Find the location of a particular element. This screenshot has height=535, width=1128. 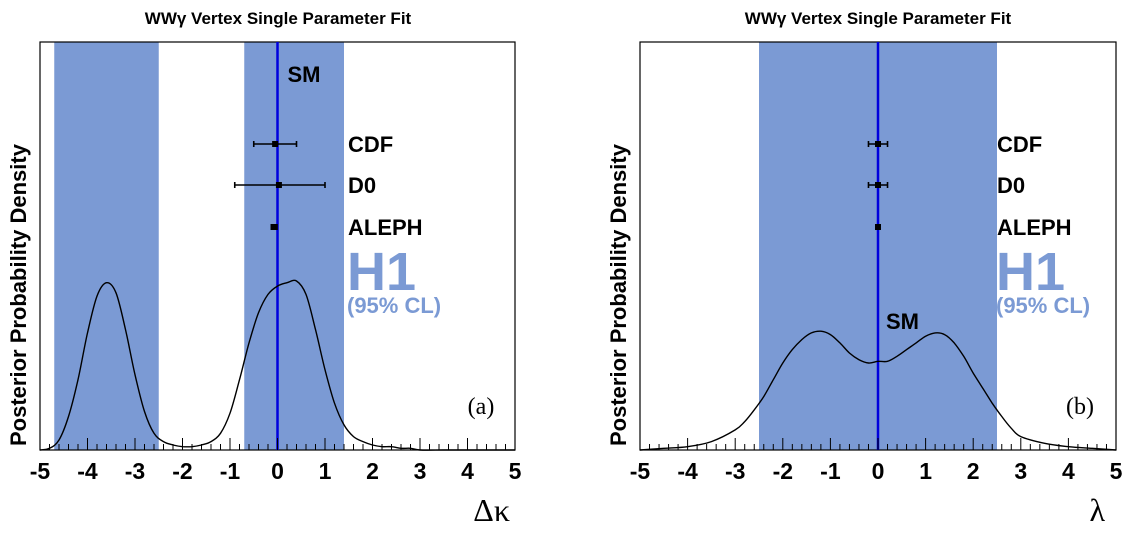

panel-label: (a) is located at coordinates (481, 407).